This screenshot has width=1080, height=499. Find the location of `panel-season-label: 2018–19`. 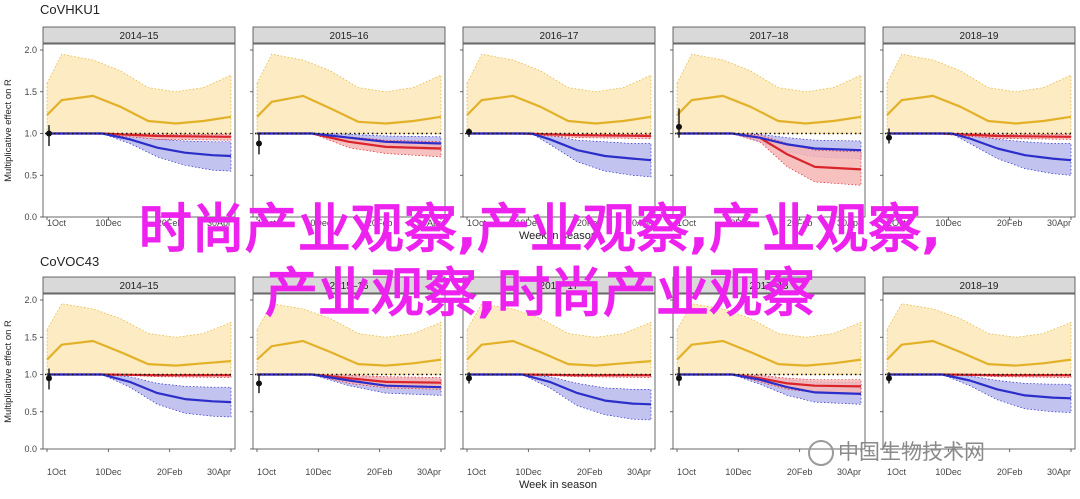

panel-season-label: 2018–19 is located at coordinates (979, 286).